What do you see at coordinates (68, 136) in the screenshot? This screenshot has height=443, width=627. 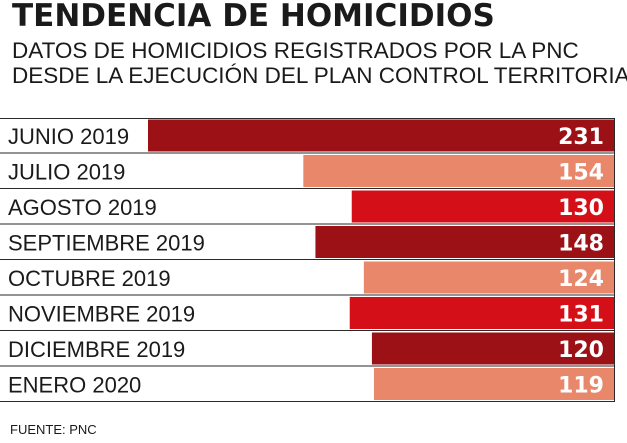 I see `category-label: JUNIO 2019` at bounding box center [68, 136].